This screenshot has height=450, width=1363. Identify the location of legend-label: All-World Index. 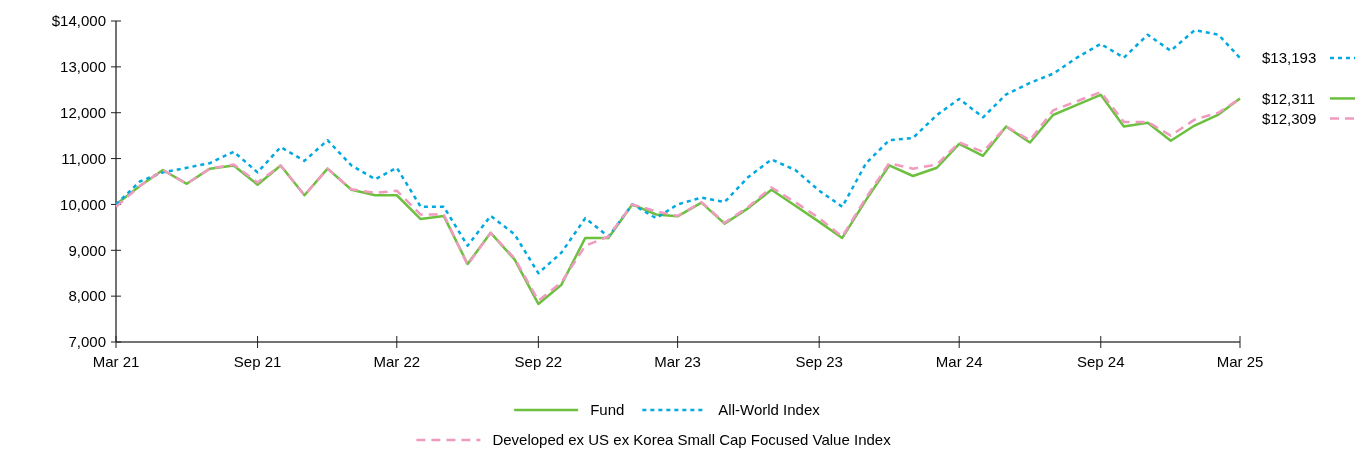
(769, 410).